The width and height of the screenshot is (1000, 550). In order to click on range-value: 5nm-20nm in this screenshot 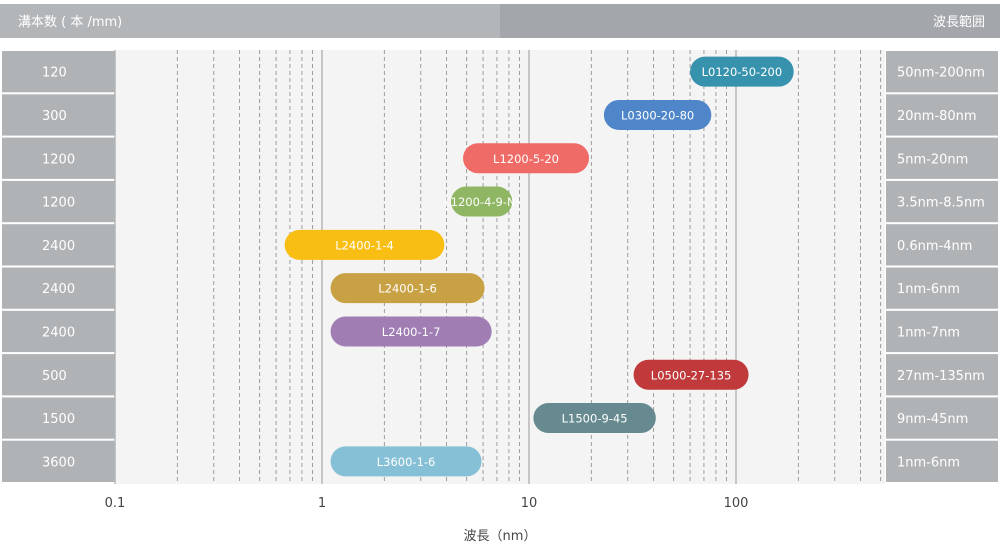, I will do `click(932, 159)`.